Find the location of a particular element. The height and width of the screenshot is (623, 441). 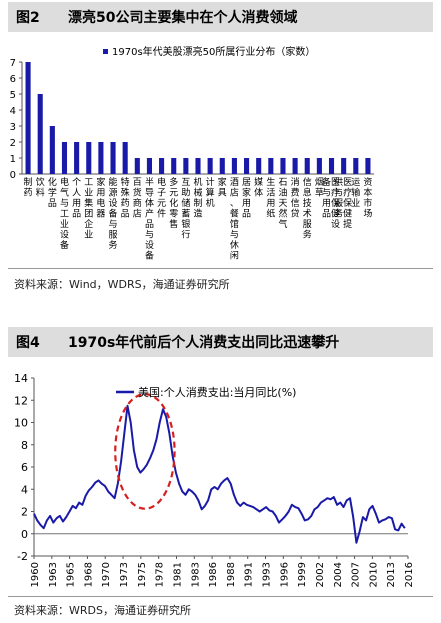

x-tick-label: 化学品 is located at coordinates (52, 192).